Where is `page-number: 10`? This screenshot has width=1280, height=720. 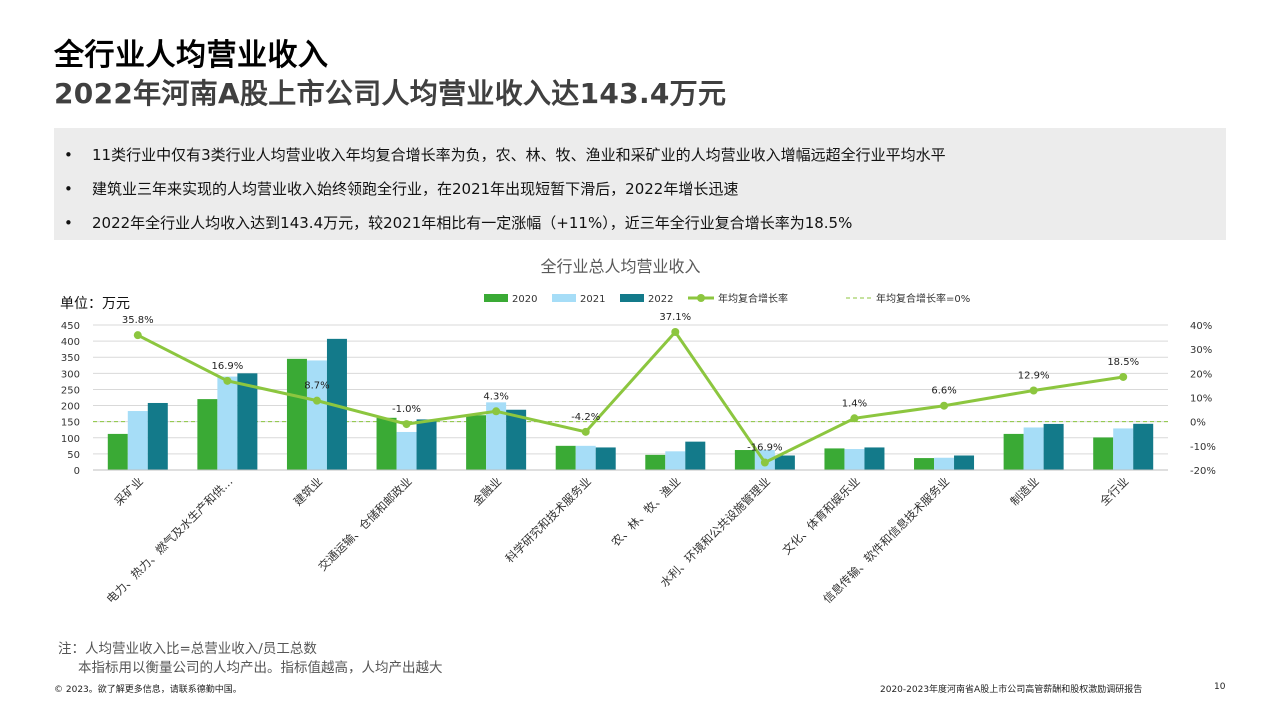 page-number: 10 is located at coordinates (1220, 687).